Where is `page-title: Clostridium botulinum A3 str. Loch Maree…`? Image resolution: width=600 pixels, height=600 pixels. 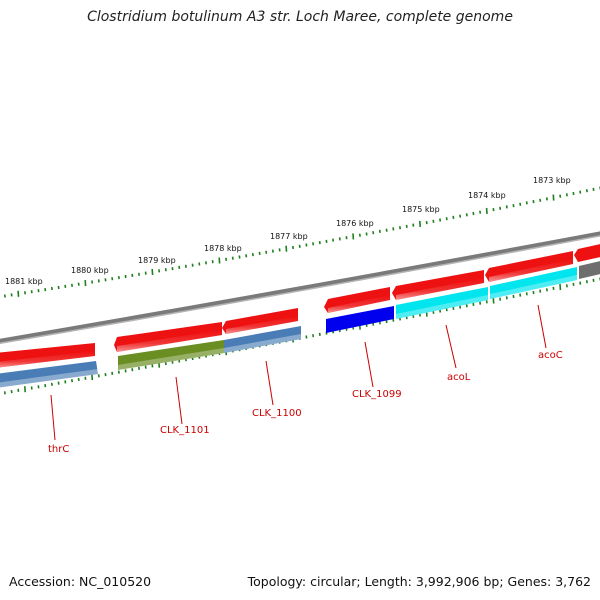 page-title: Clostridium botulinum A3 str. Loch Maree… is located at coordinates (300, 17).